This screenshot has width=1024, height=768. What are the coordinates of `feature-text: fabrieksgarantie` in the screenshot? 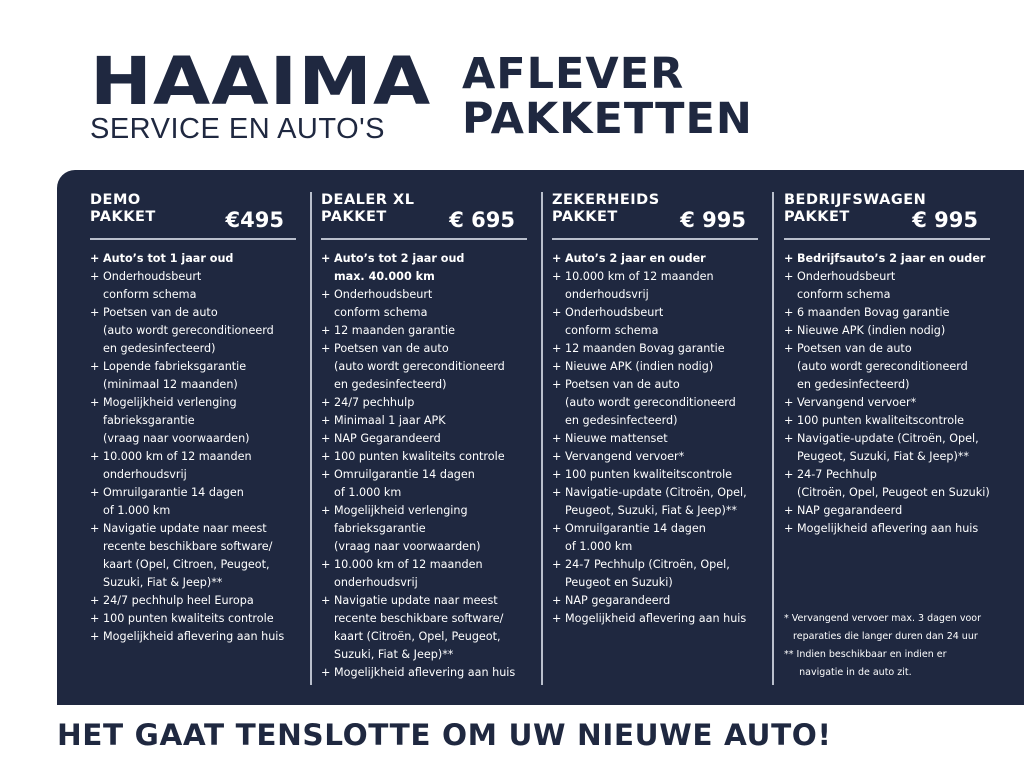 It's located at (149, 420).